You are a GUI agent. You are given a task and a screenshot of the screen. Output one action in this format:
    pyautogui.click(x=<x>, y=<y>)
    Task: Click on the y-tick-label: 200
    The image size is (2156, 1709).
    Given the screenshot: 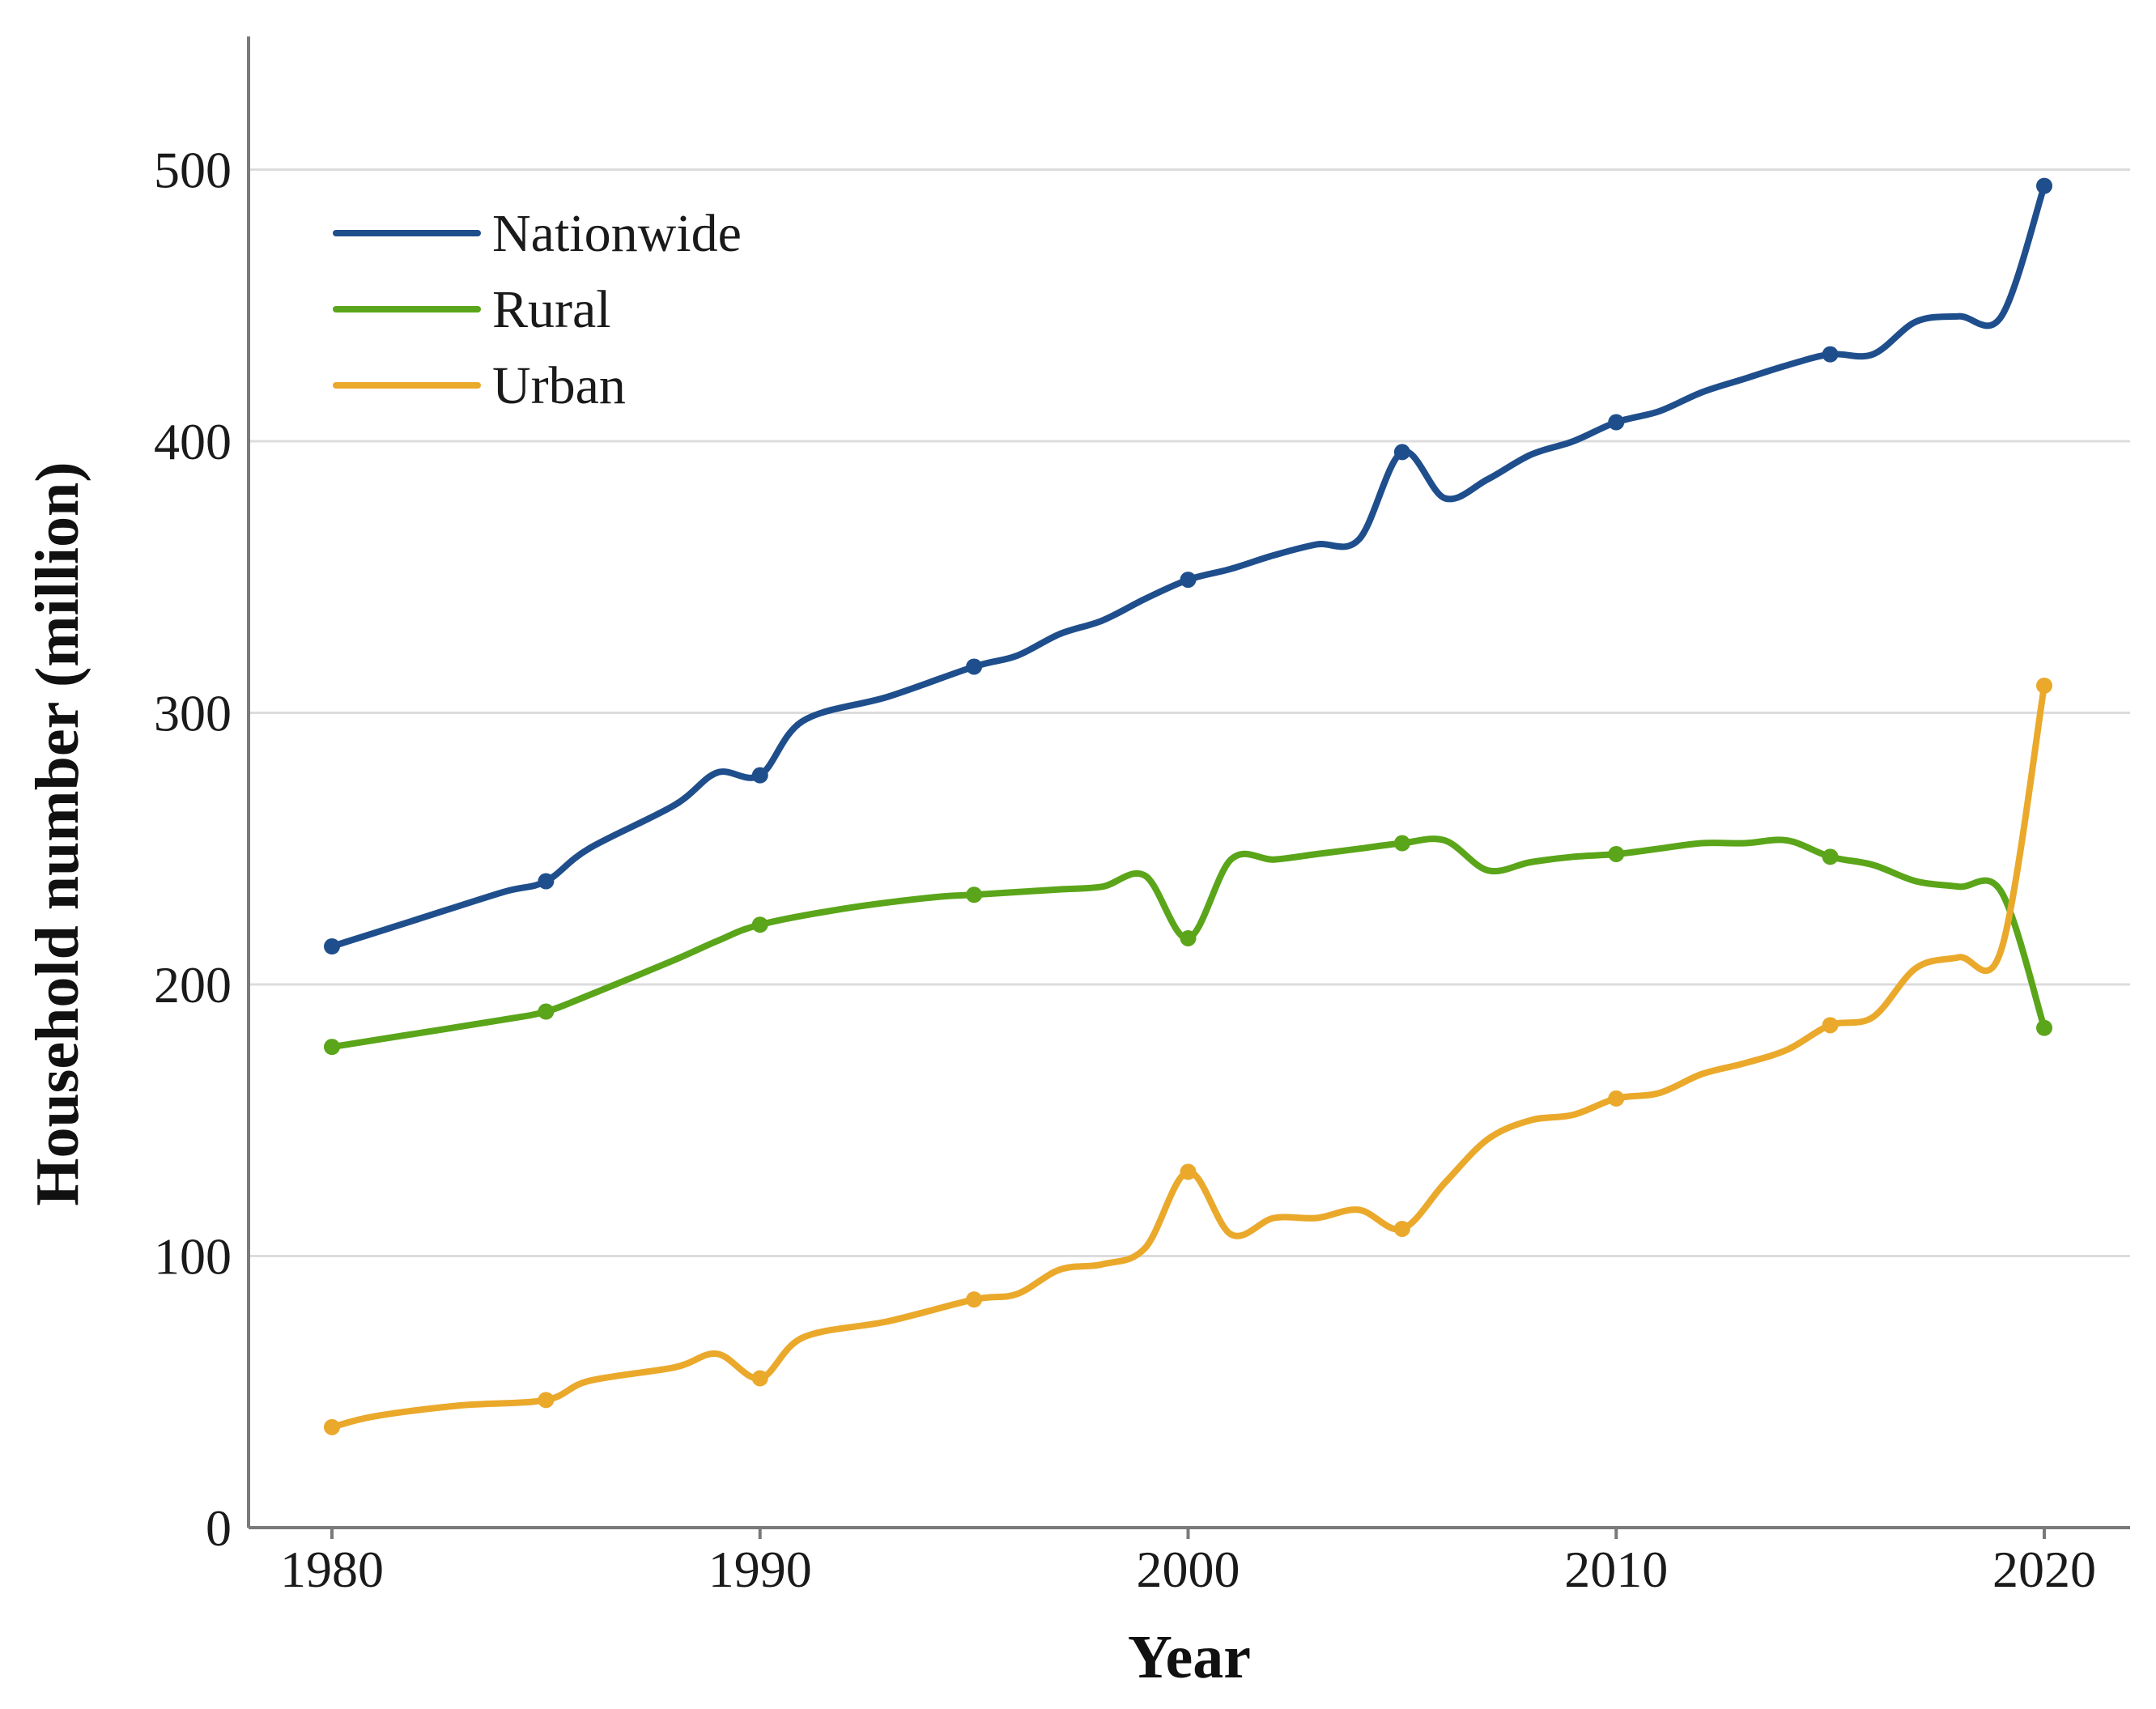 What is the action you would take?
    pyautogui.click(x=193, y=985)
    